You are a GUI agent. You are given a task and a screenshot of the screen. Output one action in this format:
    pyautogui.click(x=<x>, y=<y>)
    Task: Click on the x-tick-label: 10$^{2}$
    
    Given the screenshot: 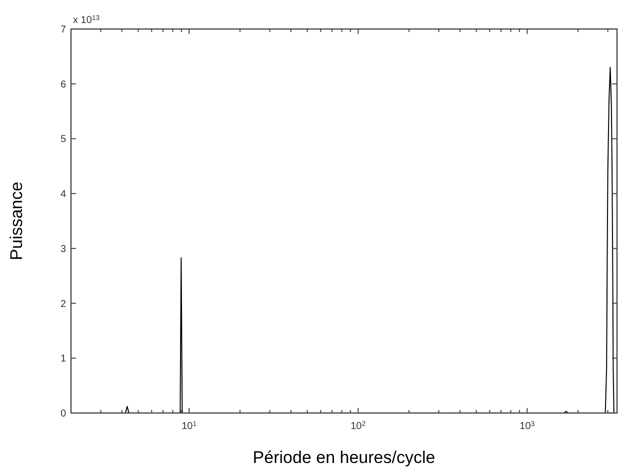 What is the action you would take?
    pyautogui.click(x=358, y=426)
    